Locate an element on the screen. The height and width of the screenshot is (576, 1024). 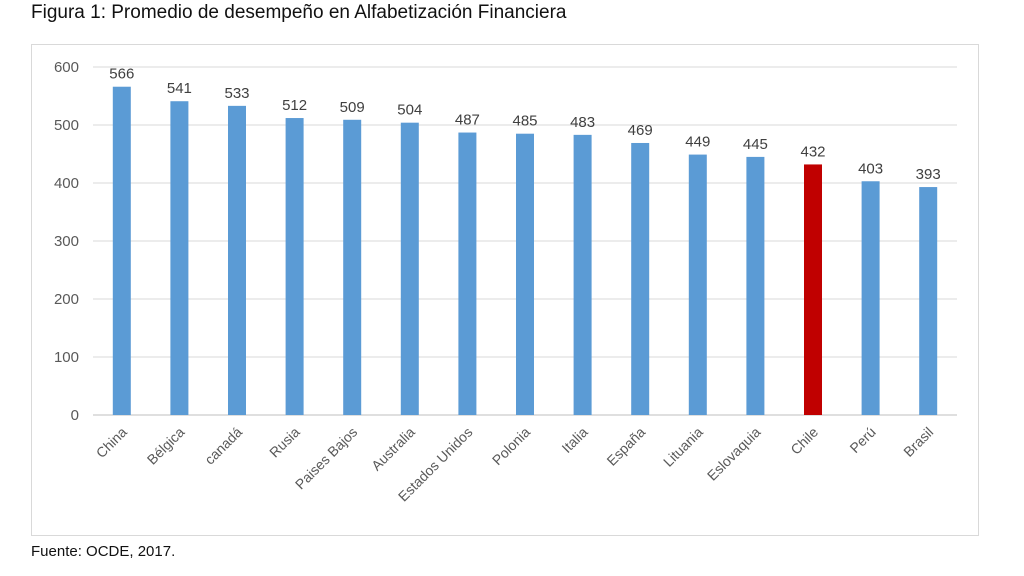
category-label: Paises Bajos is located at coordinates (326, 458).